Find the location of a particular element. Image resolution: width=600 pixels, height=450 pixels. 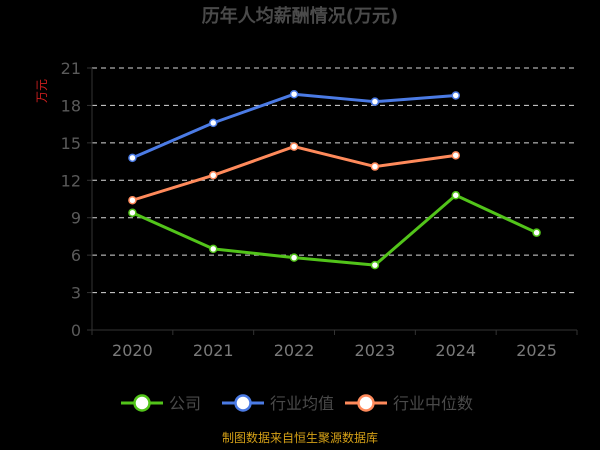

legend-label-0: 公司 is located at coordinates (185, 403).